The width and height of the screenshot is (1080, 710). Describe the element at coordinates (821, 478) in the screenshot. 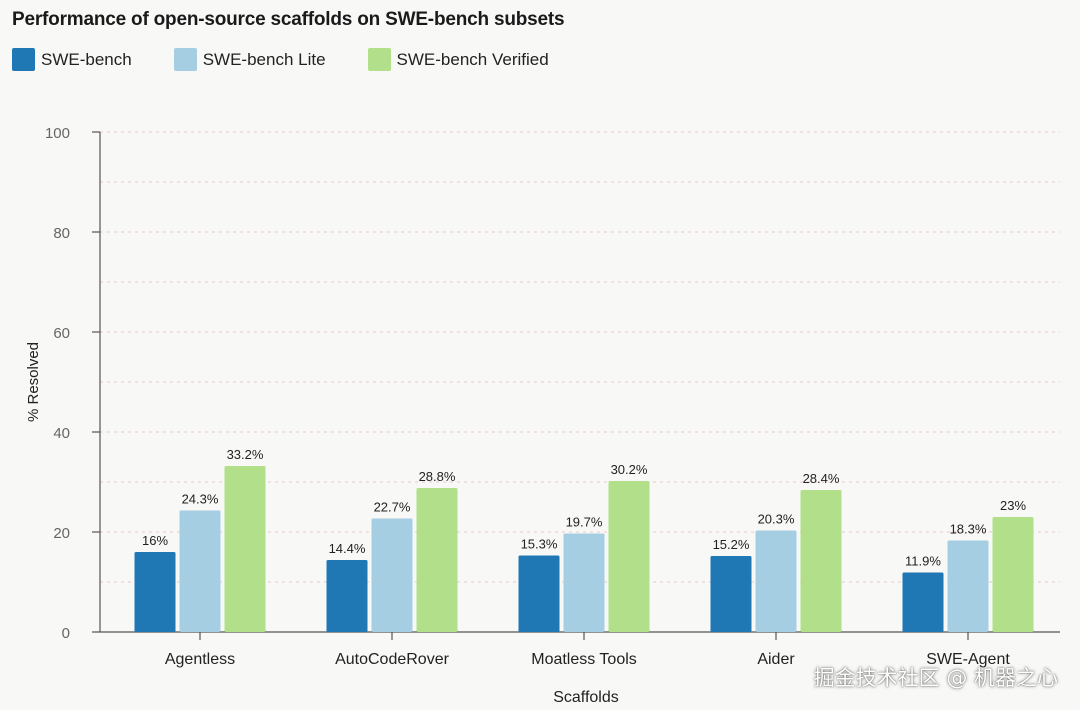

I see `bar-value-label: 28.4%` at that location.